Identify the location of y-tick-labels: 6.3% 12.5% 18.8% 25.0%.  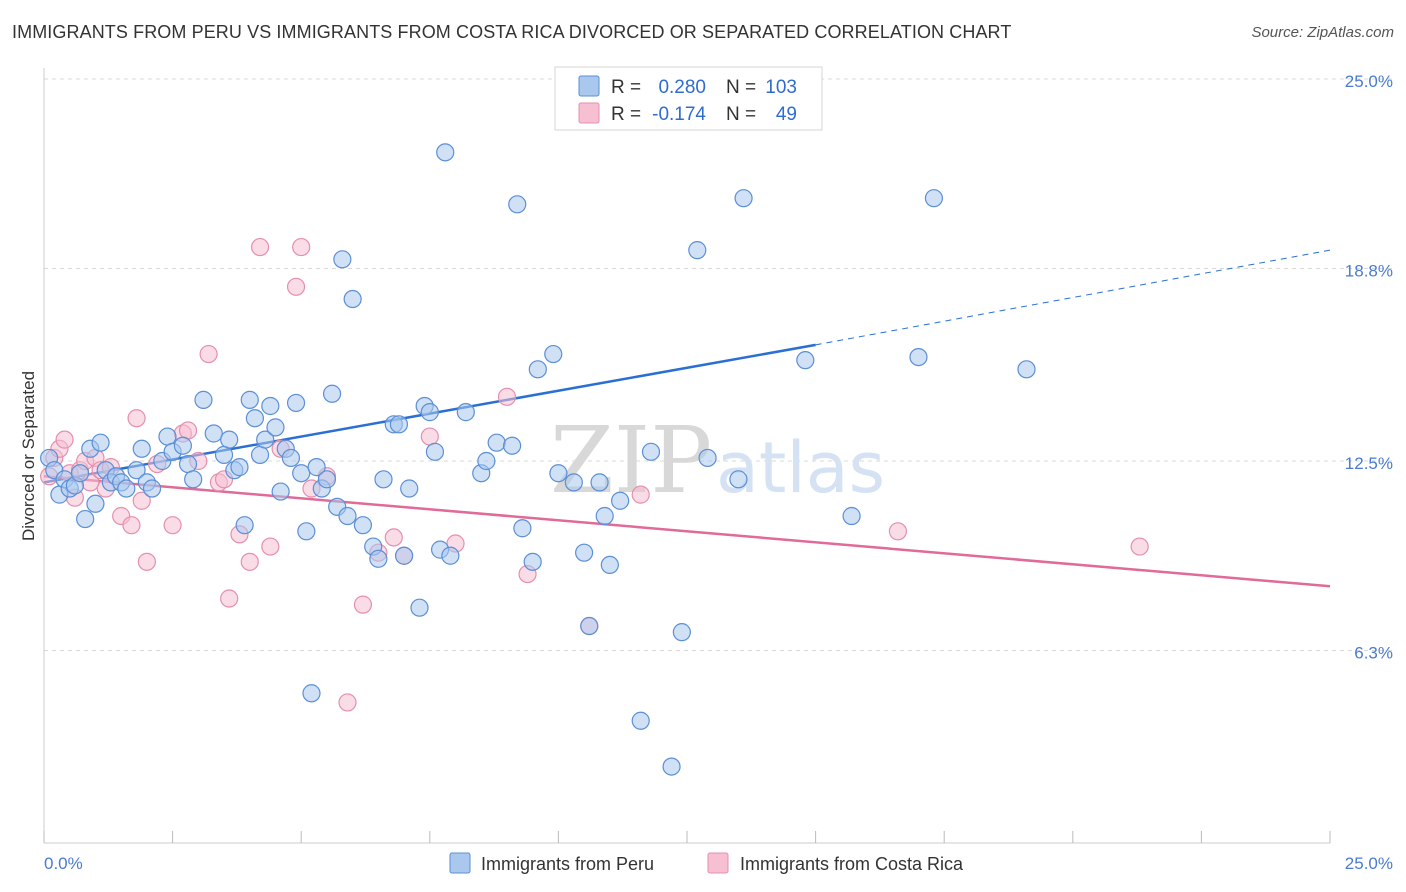
(1369, 367).